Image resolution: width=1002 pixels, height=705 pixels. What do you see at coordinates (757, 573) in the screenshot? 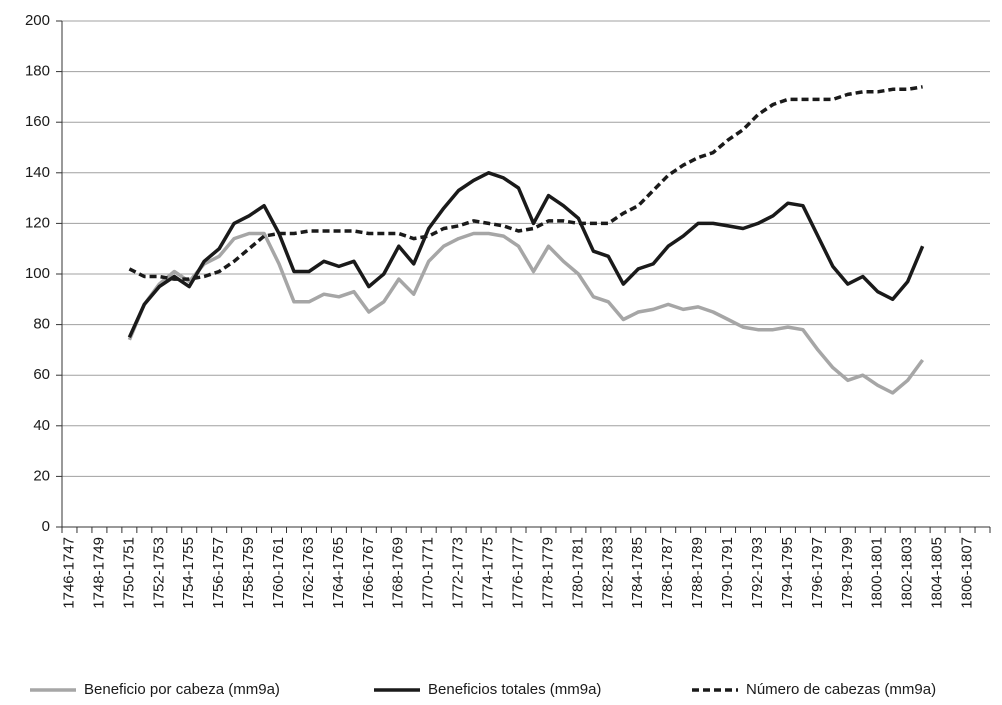
I see `x-tick-label: 1792-1793` at bounding box center [757, 573].